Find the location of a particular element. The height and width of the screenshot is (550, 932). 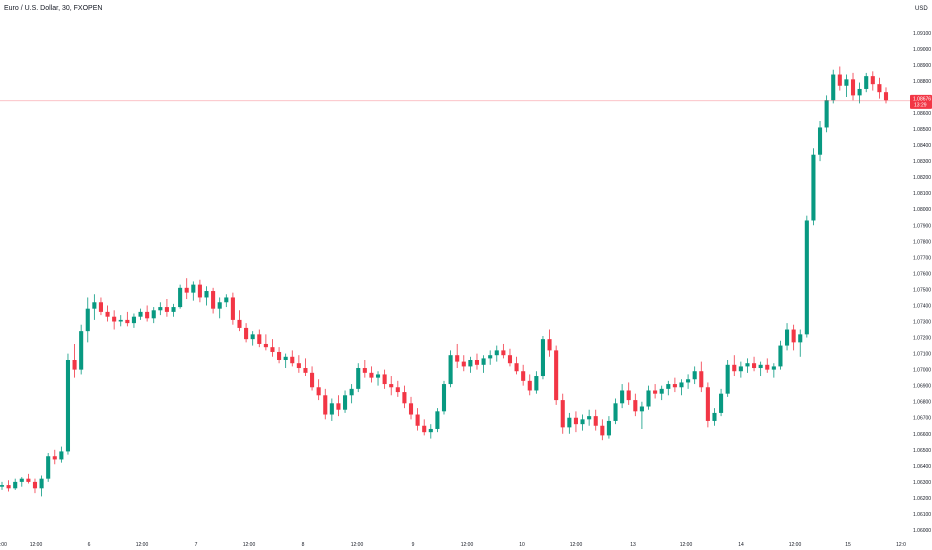

y-tick-label: 1.07700 is located at coordinates (922, 258).